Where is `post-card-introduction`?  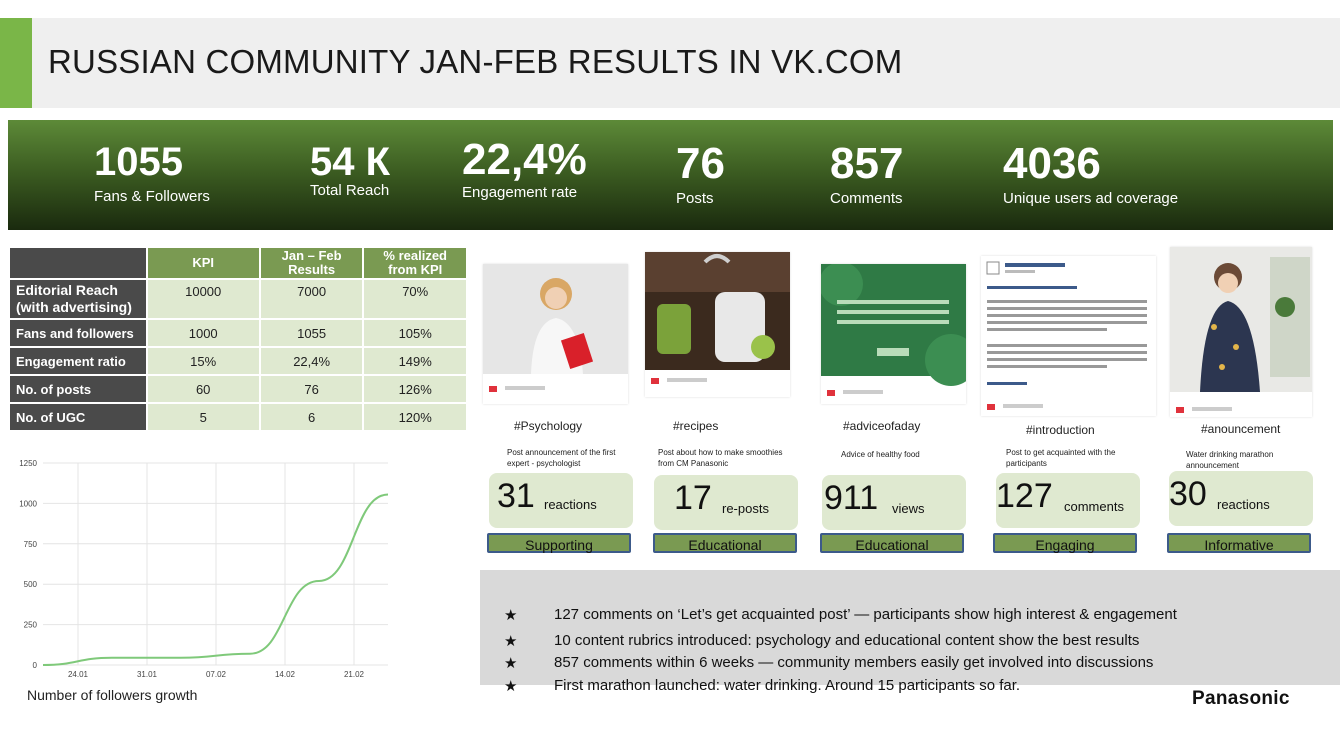
post-card-introduction is located at coordinates (1068, 336).